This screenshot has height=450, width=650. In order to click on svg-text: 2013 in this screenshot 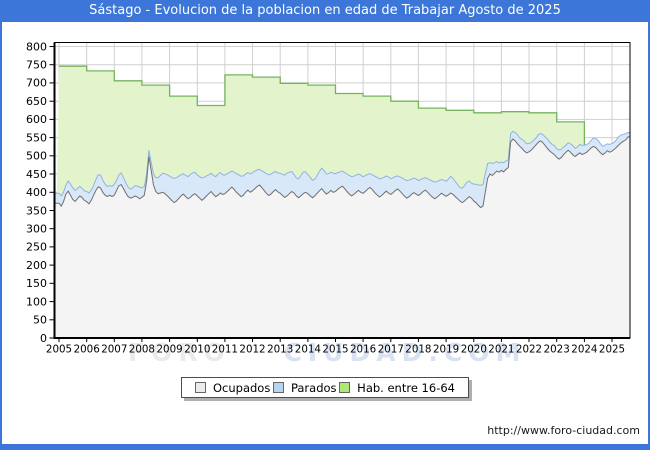, I will do `click(280, 350)`.